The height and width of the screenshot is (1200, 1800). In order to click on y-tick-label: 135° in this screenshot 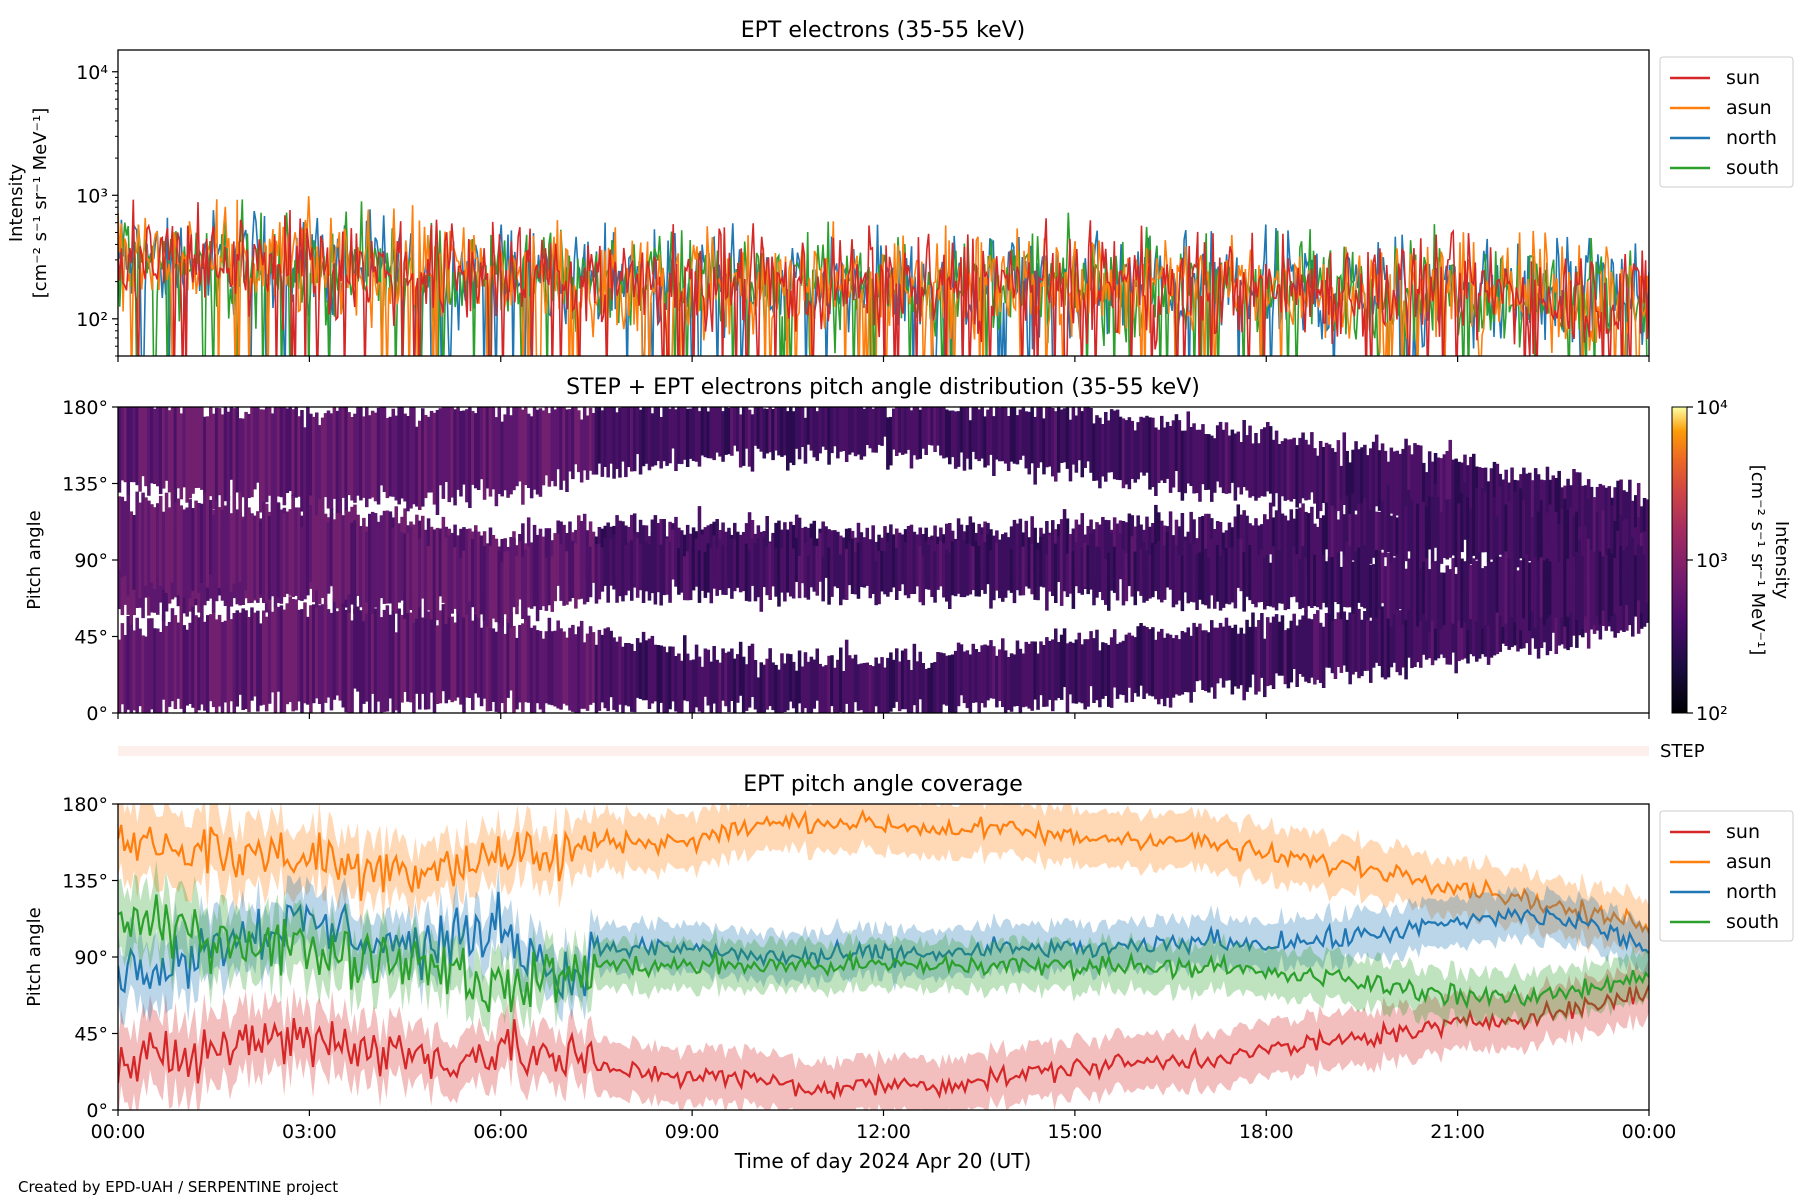, I will do `click(85, 485)`.